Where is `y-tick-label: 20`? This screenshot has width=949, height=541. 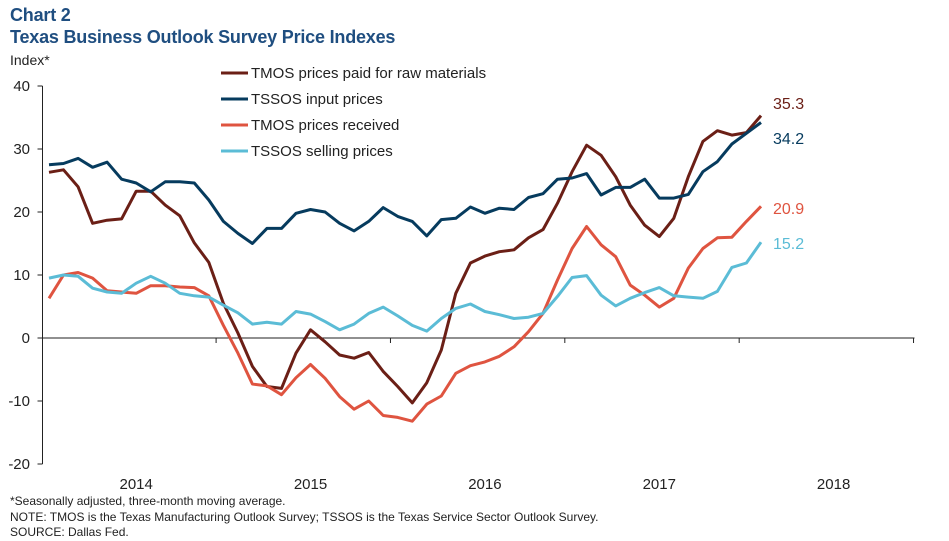
y-tick-label: 20 is located at coordinates (21, 212).